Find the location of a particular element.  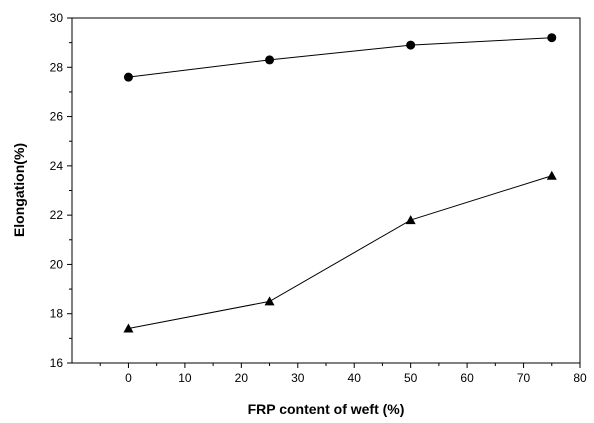

x-tick-label: 20 is located at coordinates (242, 378).